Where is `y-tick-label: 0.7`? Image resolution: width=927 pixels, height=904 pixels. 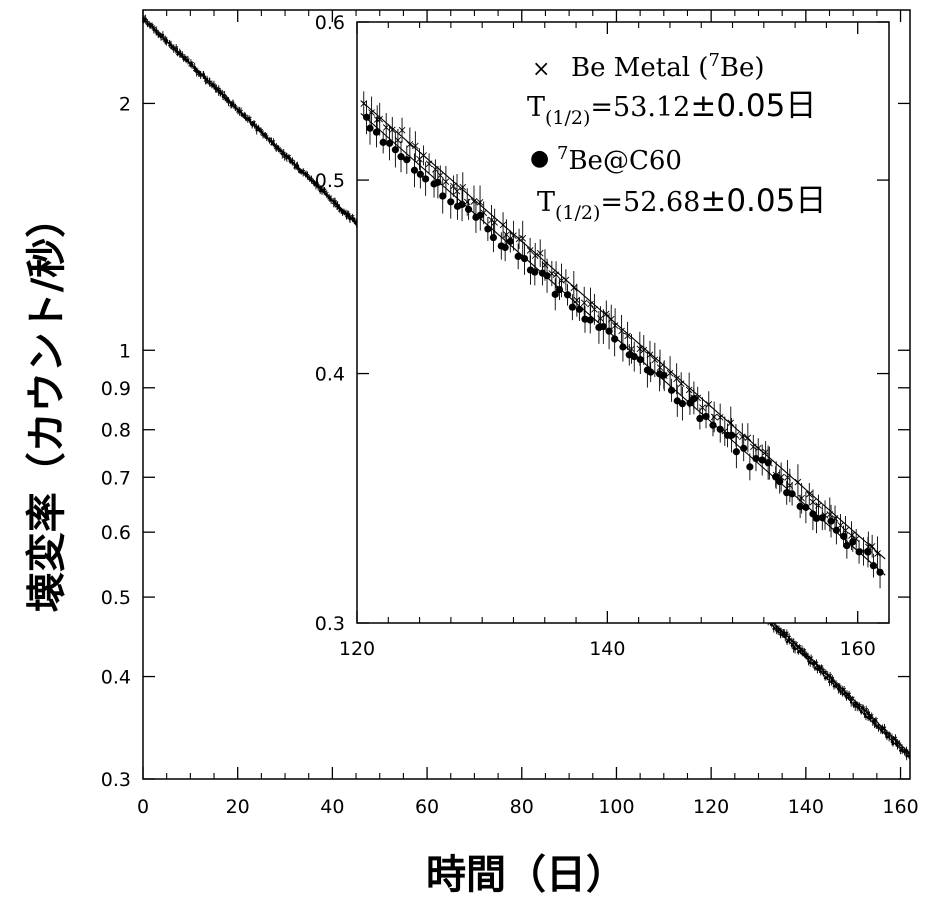 y-tick-label: 0.7 is located at coordinates (116, 478).